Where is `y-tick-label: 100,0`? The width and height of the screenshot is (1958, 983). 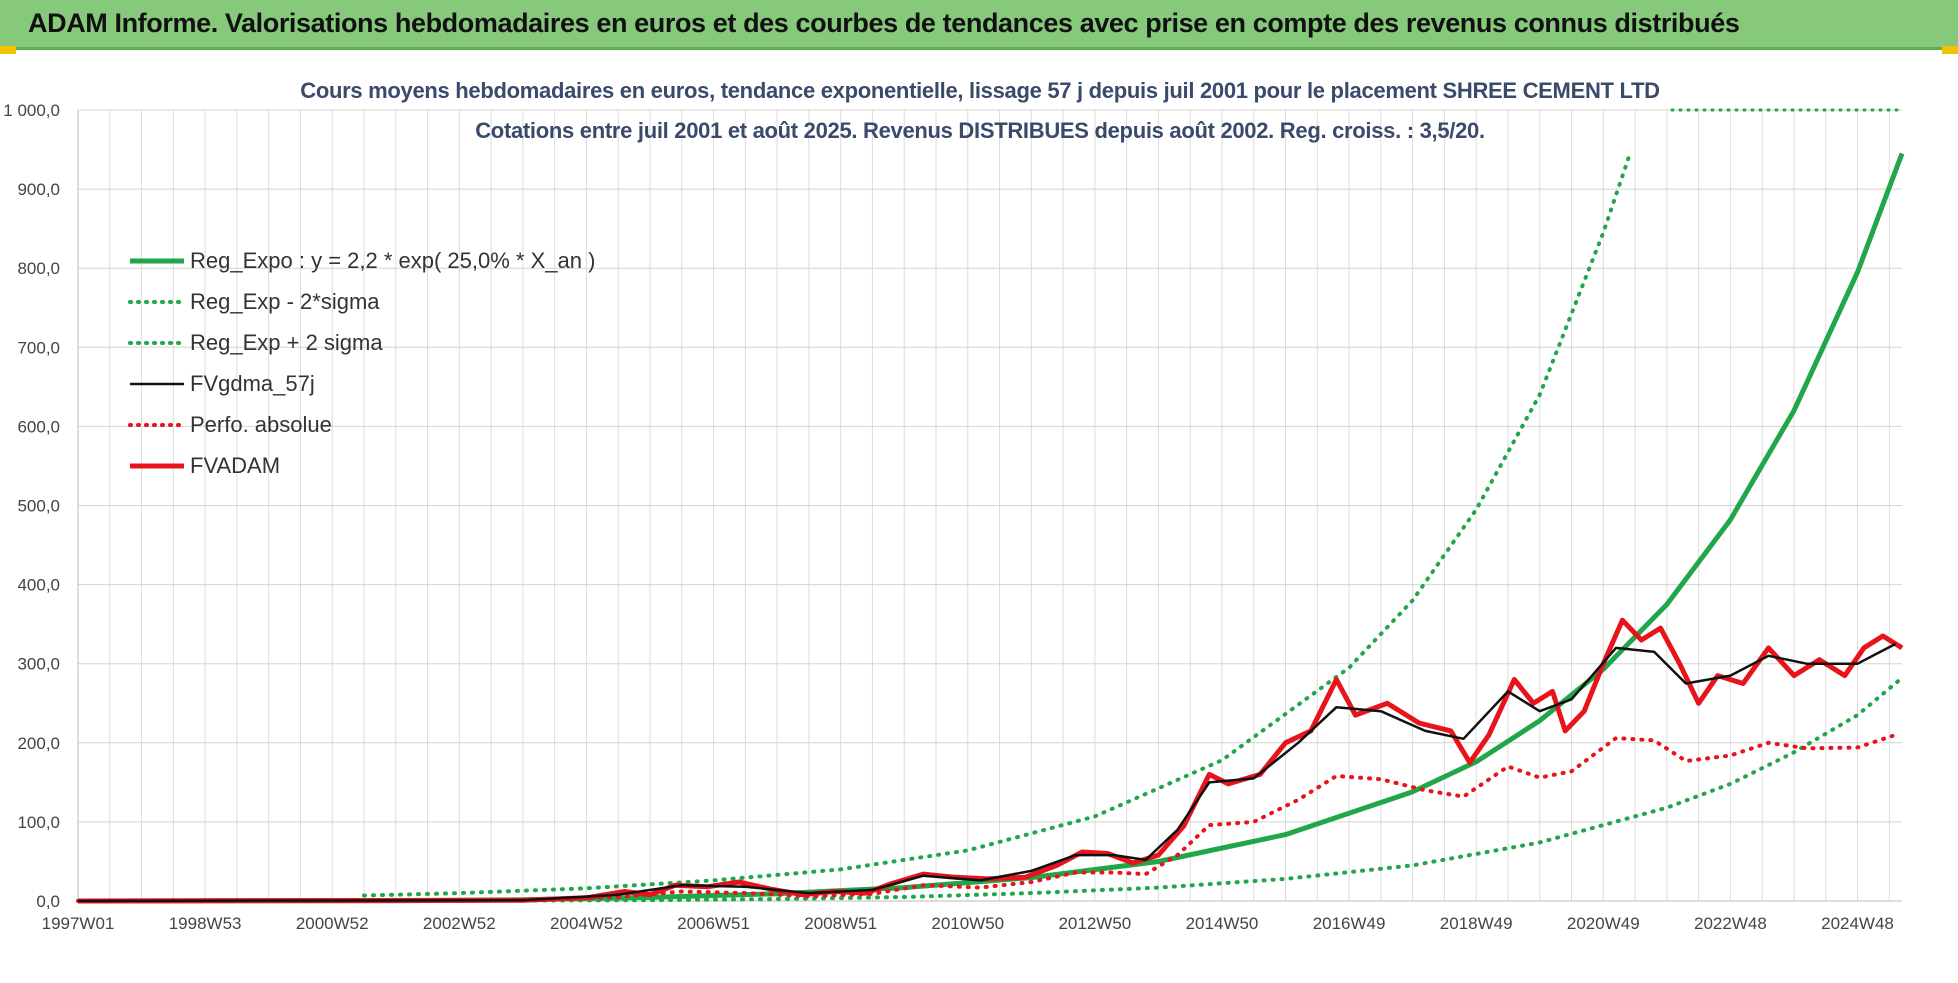 y-tick-label: 100,0 is located at coordinates (38, 822).